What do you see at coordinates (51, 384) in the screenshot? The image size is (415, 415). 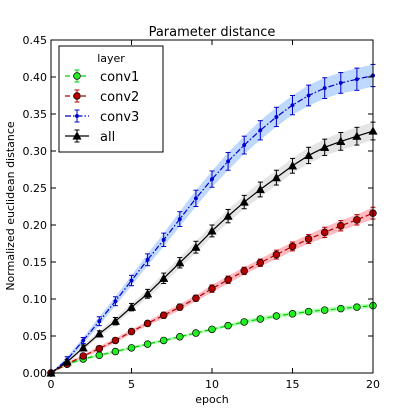 I see `x-tick-label: 0` at bounding box center [51, 384].